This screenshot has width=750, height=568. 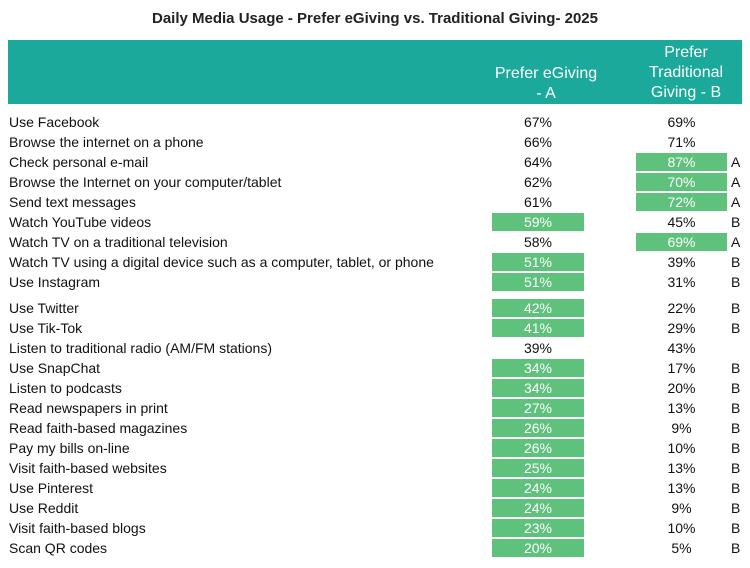 What do you see at coordinates (681, 202) in the screenshot?
I see `traditional-value: 72%` at bounding box center [681, 202].